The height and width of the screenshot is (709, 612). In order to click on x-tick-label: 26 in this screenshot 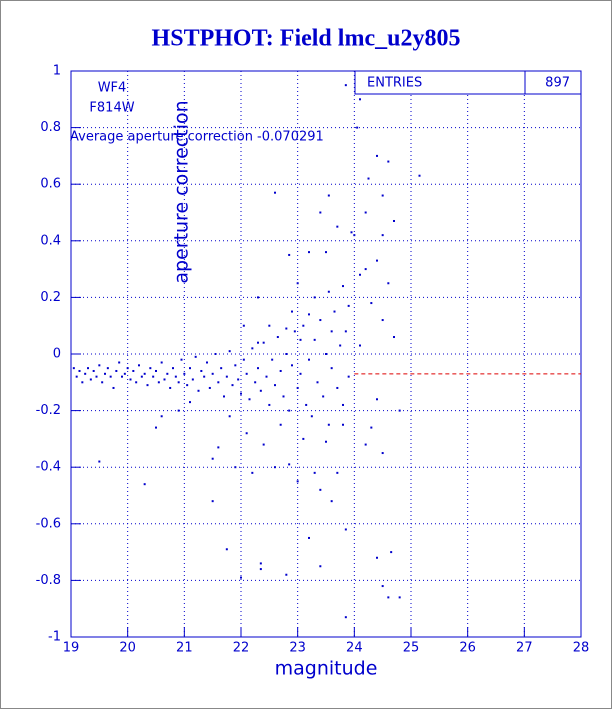, I will do `click(467, 648)`.